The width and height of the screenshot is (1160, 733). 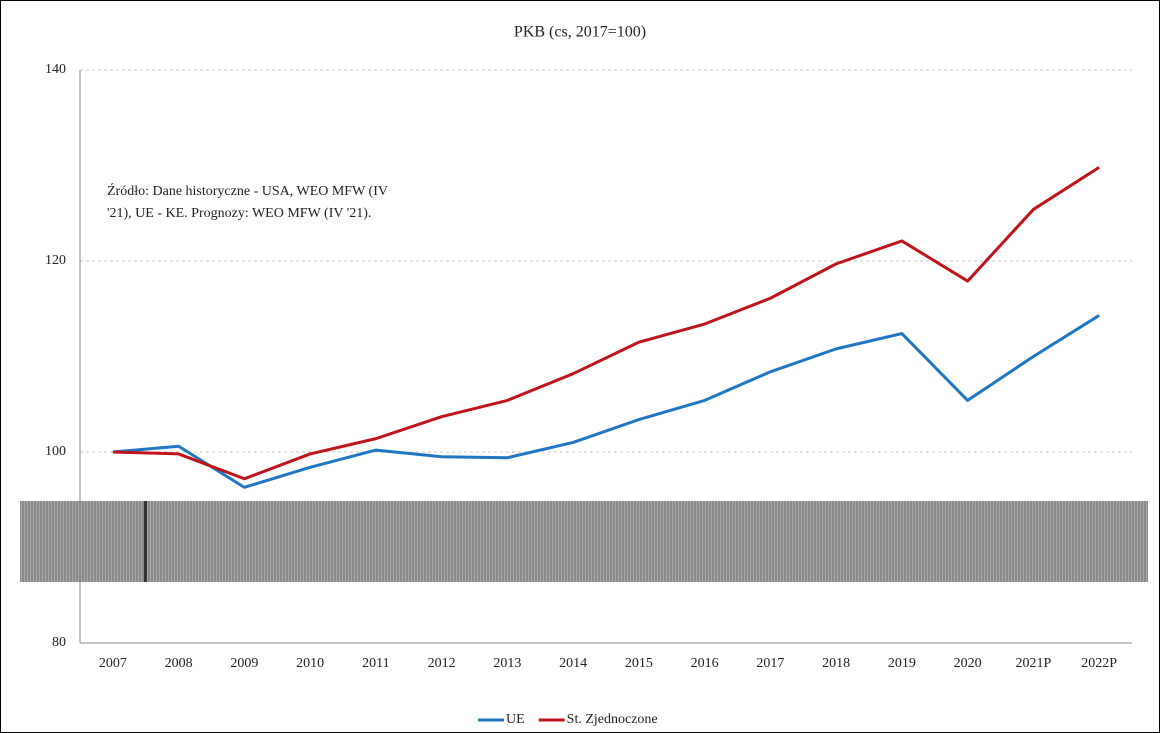 What do you see at coordinates (770, 663) in the screenshot?
I see `x-tick-label: 2017` at bounding box center [770, 663].